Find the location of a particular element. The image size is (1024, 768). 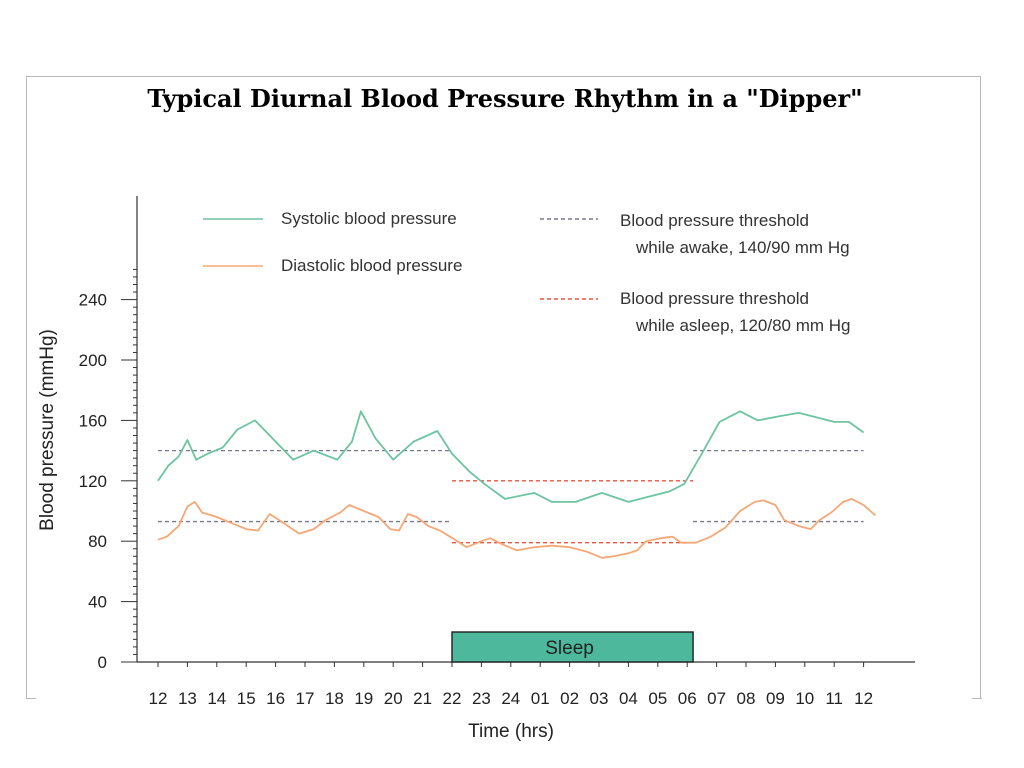

x-tick-label: 23 is located at coordinates (481, 698).